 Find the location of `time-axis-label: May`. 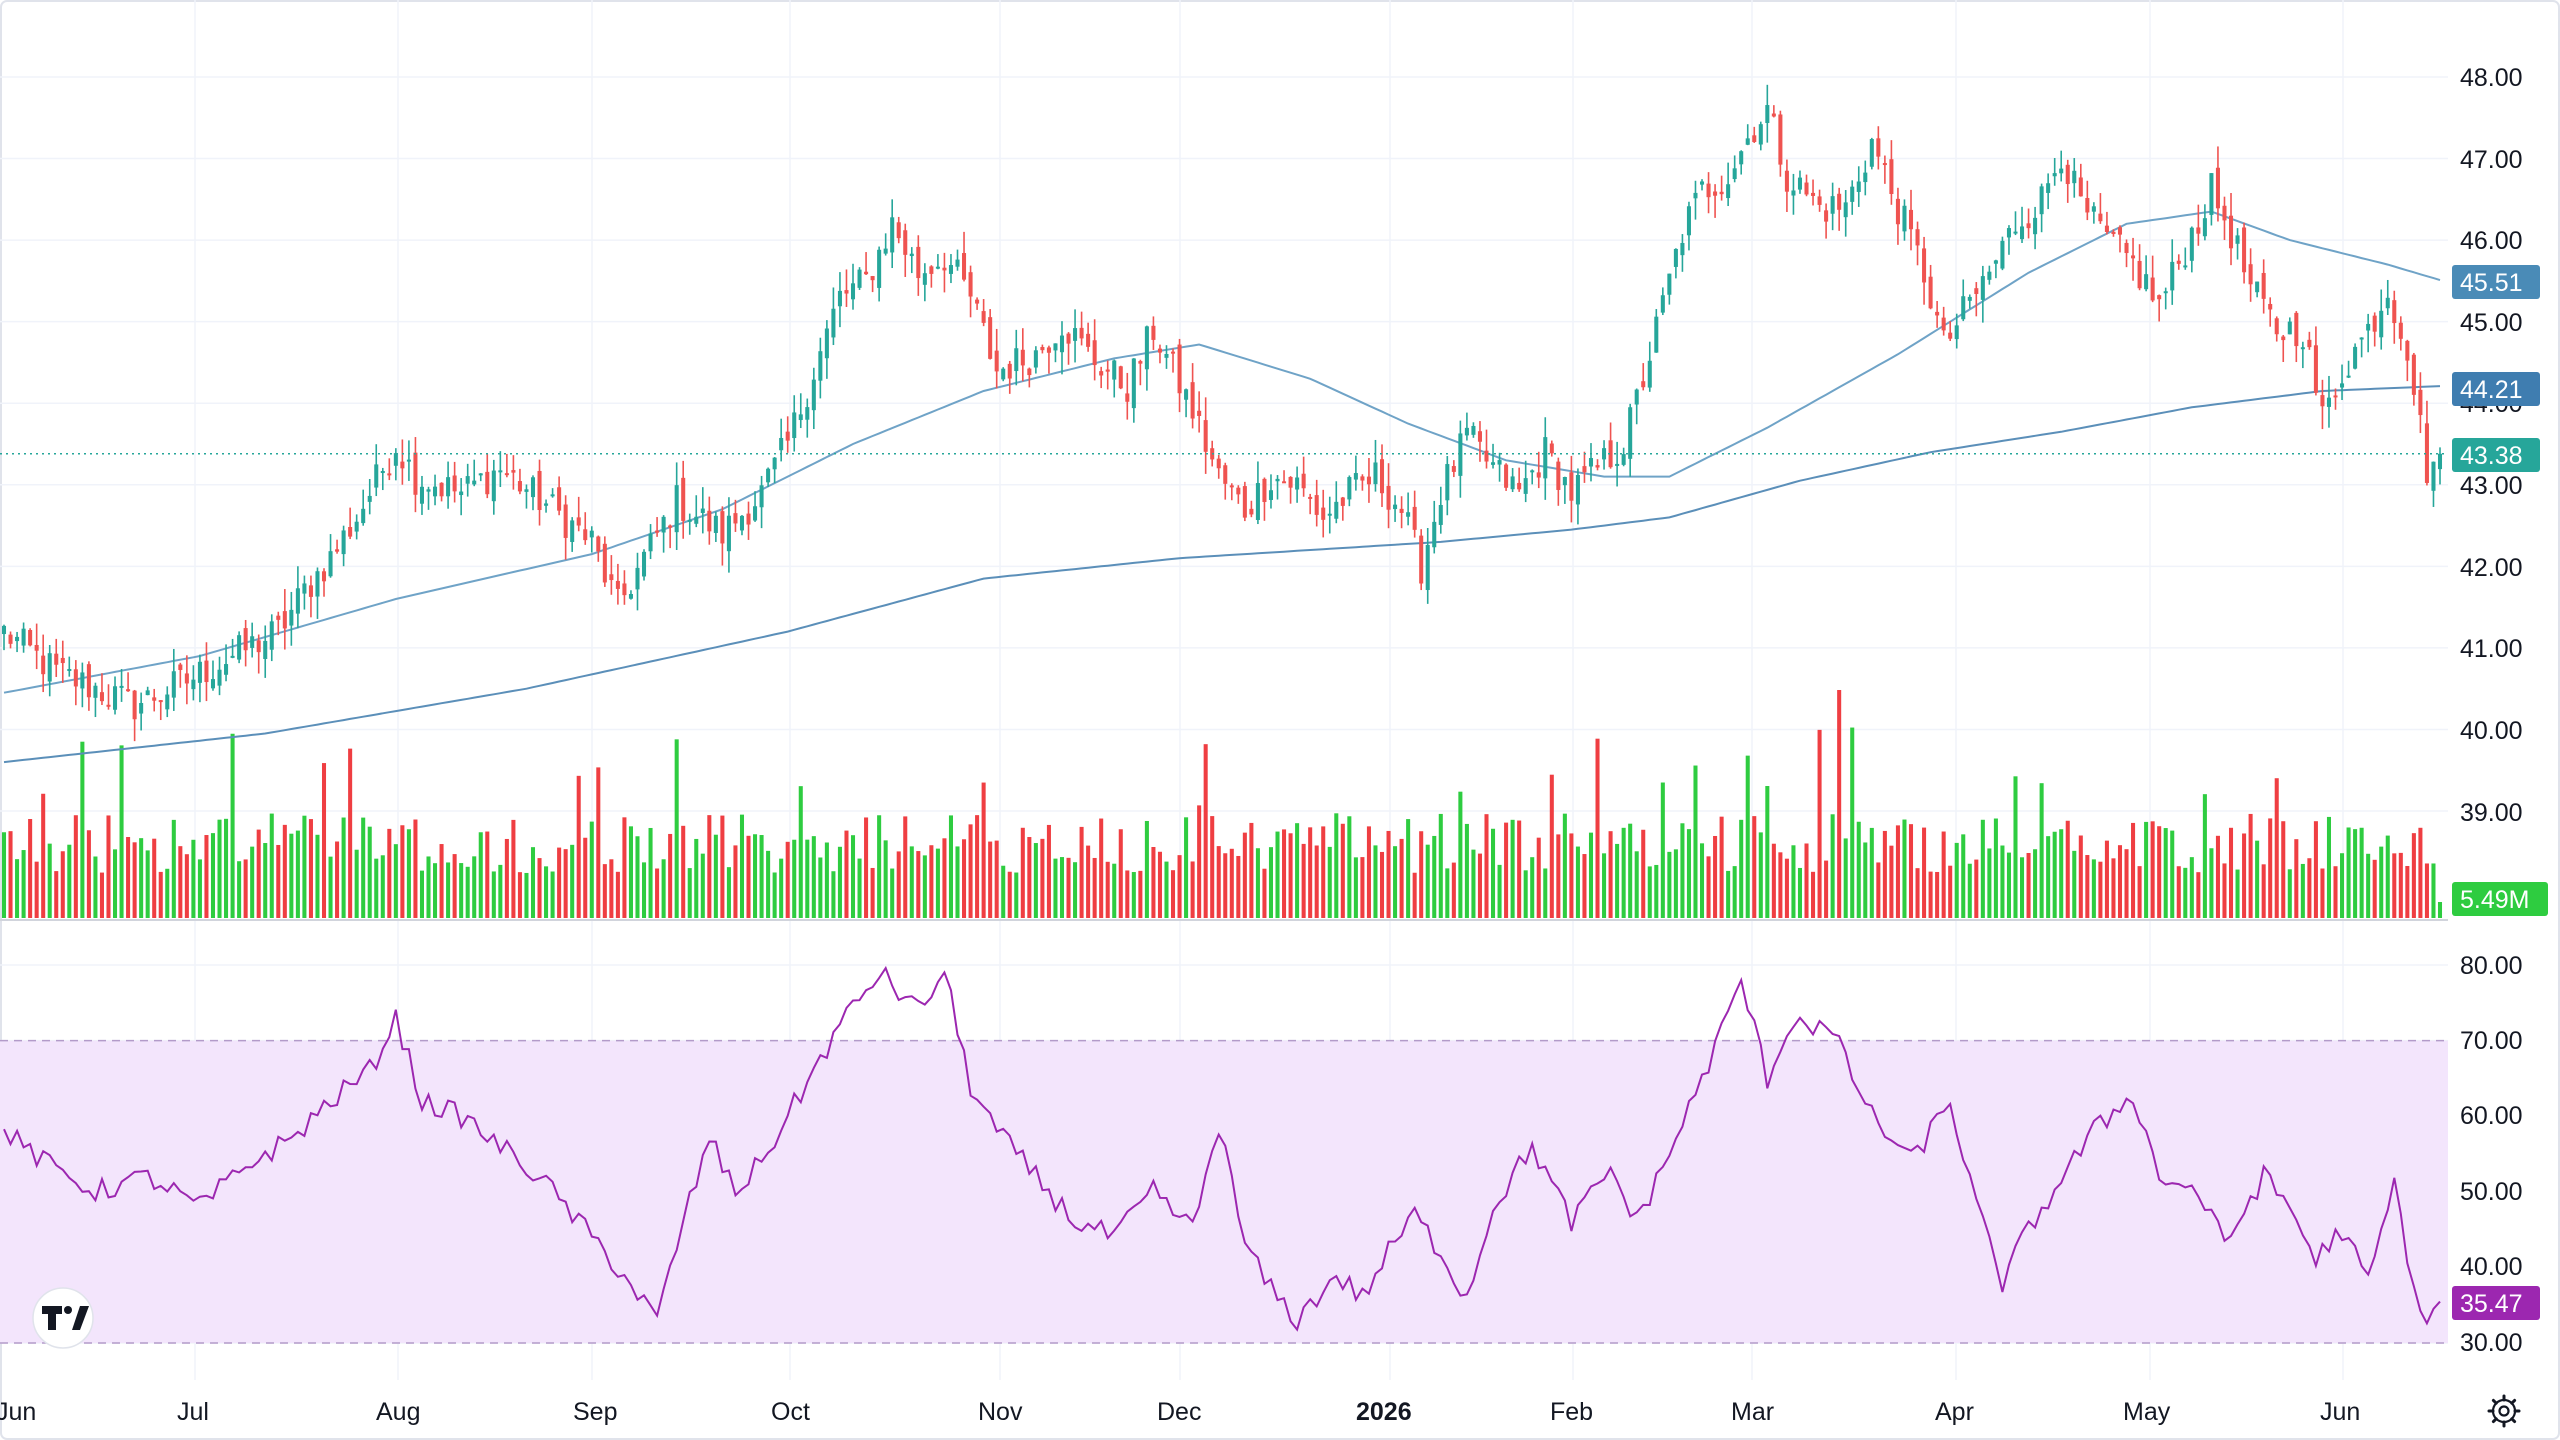

time-axis-label: May is located at coordinates (2147, 1412).